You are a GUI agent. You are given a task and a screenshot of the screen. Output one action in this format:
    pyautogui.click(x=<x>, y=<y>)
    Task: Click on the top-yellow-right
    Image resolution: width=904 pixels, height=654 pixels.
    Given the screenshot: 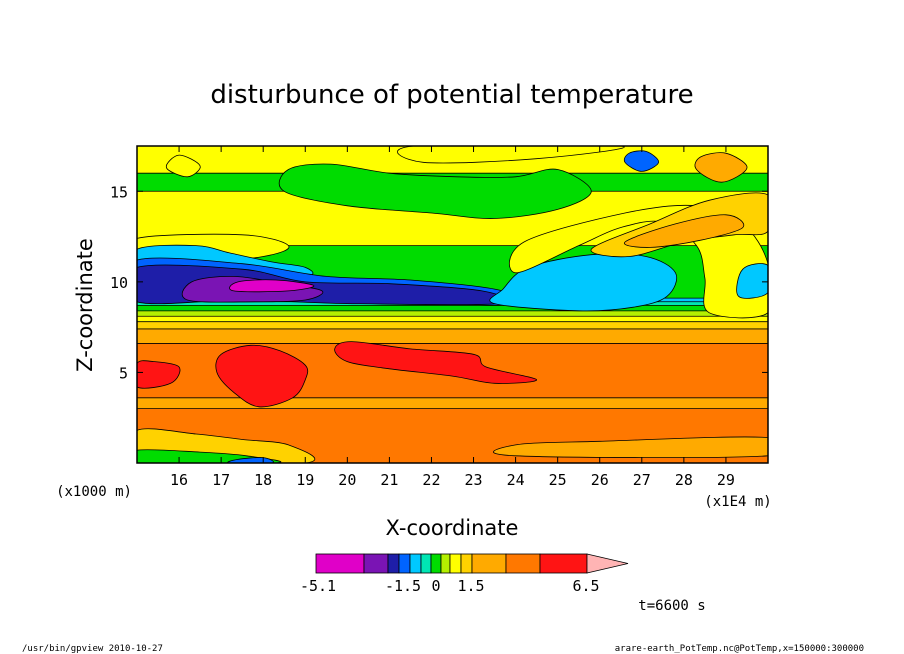 What is the action you would take?
    pyautogui.click(x=511, y=155)
    